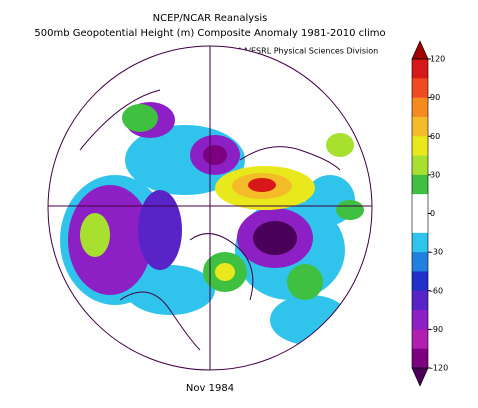  I want to click on credit: NOAA/ESRL Physical Sciences Division, so click(301, 51).